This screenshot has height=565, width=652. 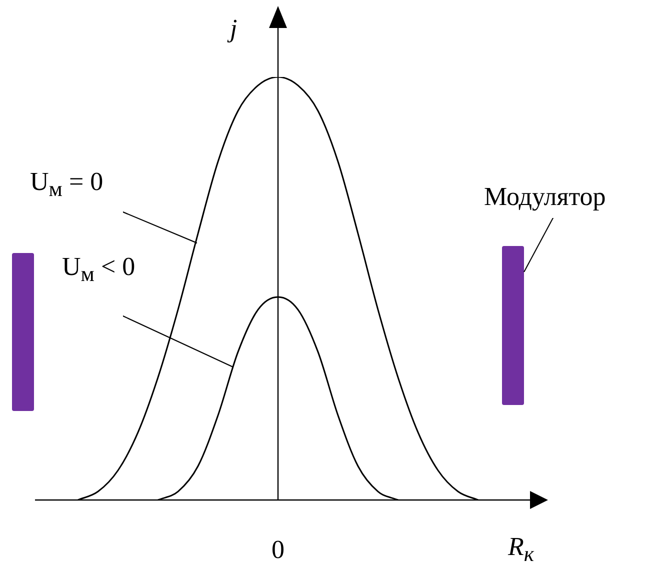 What do you see at coordinates (99, 270) in the screenshot?
I see `text: U$_{м}$ < 0` at bounding box center [99, 270].